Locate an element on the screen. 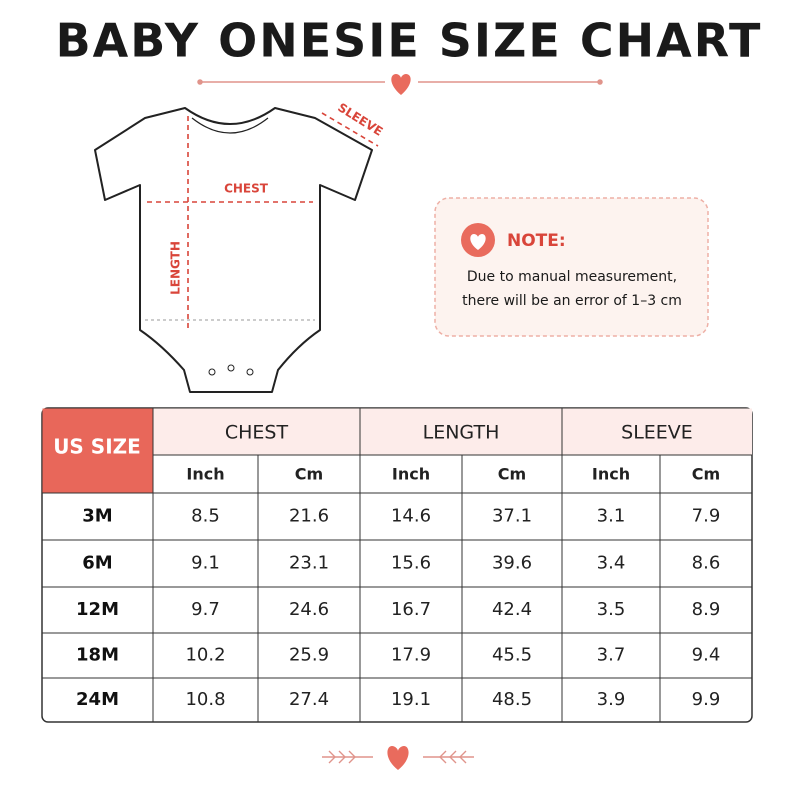 This screenshot has height=794, width=794. chest-label: CHEST is located at coordinates (246, 189).